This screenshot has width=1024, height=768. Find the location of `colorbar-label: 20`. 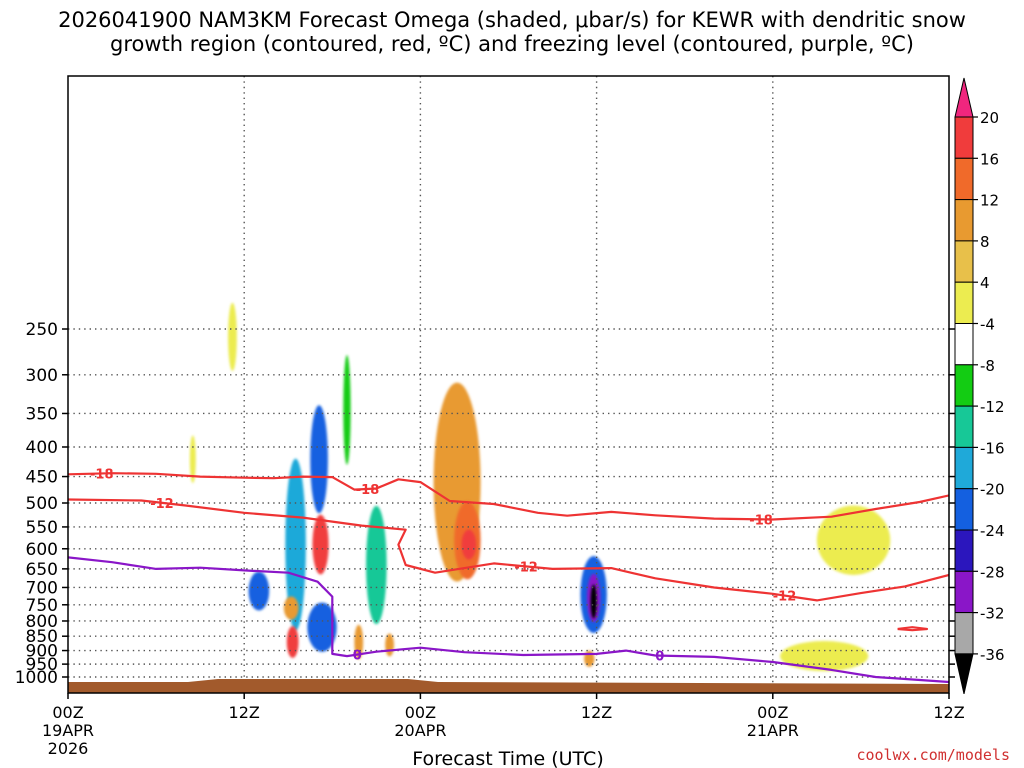

colorbar-label: 20 is located at coordinates (989, 118).